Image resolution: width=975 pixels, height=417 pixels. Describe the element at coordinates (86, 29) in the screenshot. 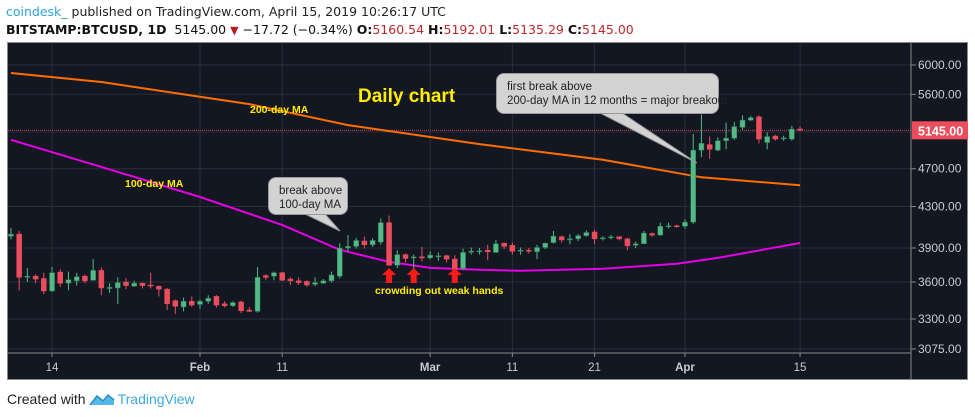

I see `symbol: BITSTAMP:BTCUSD, 1D` at that location.